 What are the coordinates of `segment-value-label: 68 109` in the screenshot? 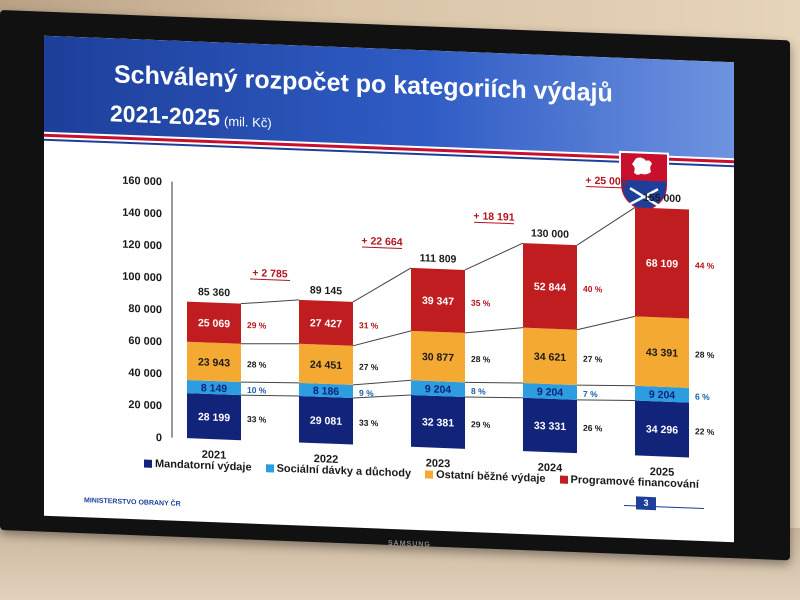 It's located at (662, 263).